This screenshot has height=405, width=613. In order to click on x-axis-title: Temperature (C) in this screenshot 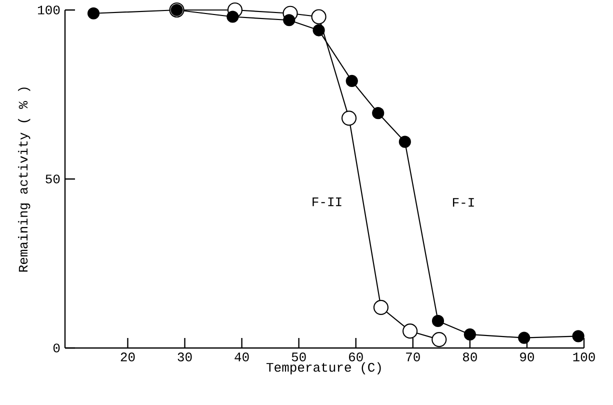, I will do `click(323, 368)`.